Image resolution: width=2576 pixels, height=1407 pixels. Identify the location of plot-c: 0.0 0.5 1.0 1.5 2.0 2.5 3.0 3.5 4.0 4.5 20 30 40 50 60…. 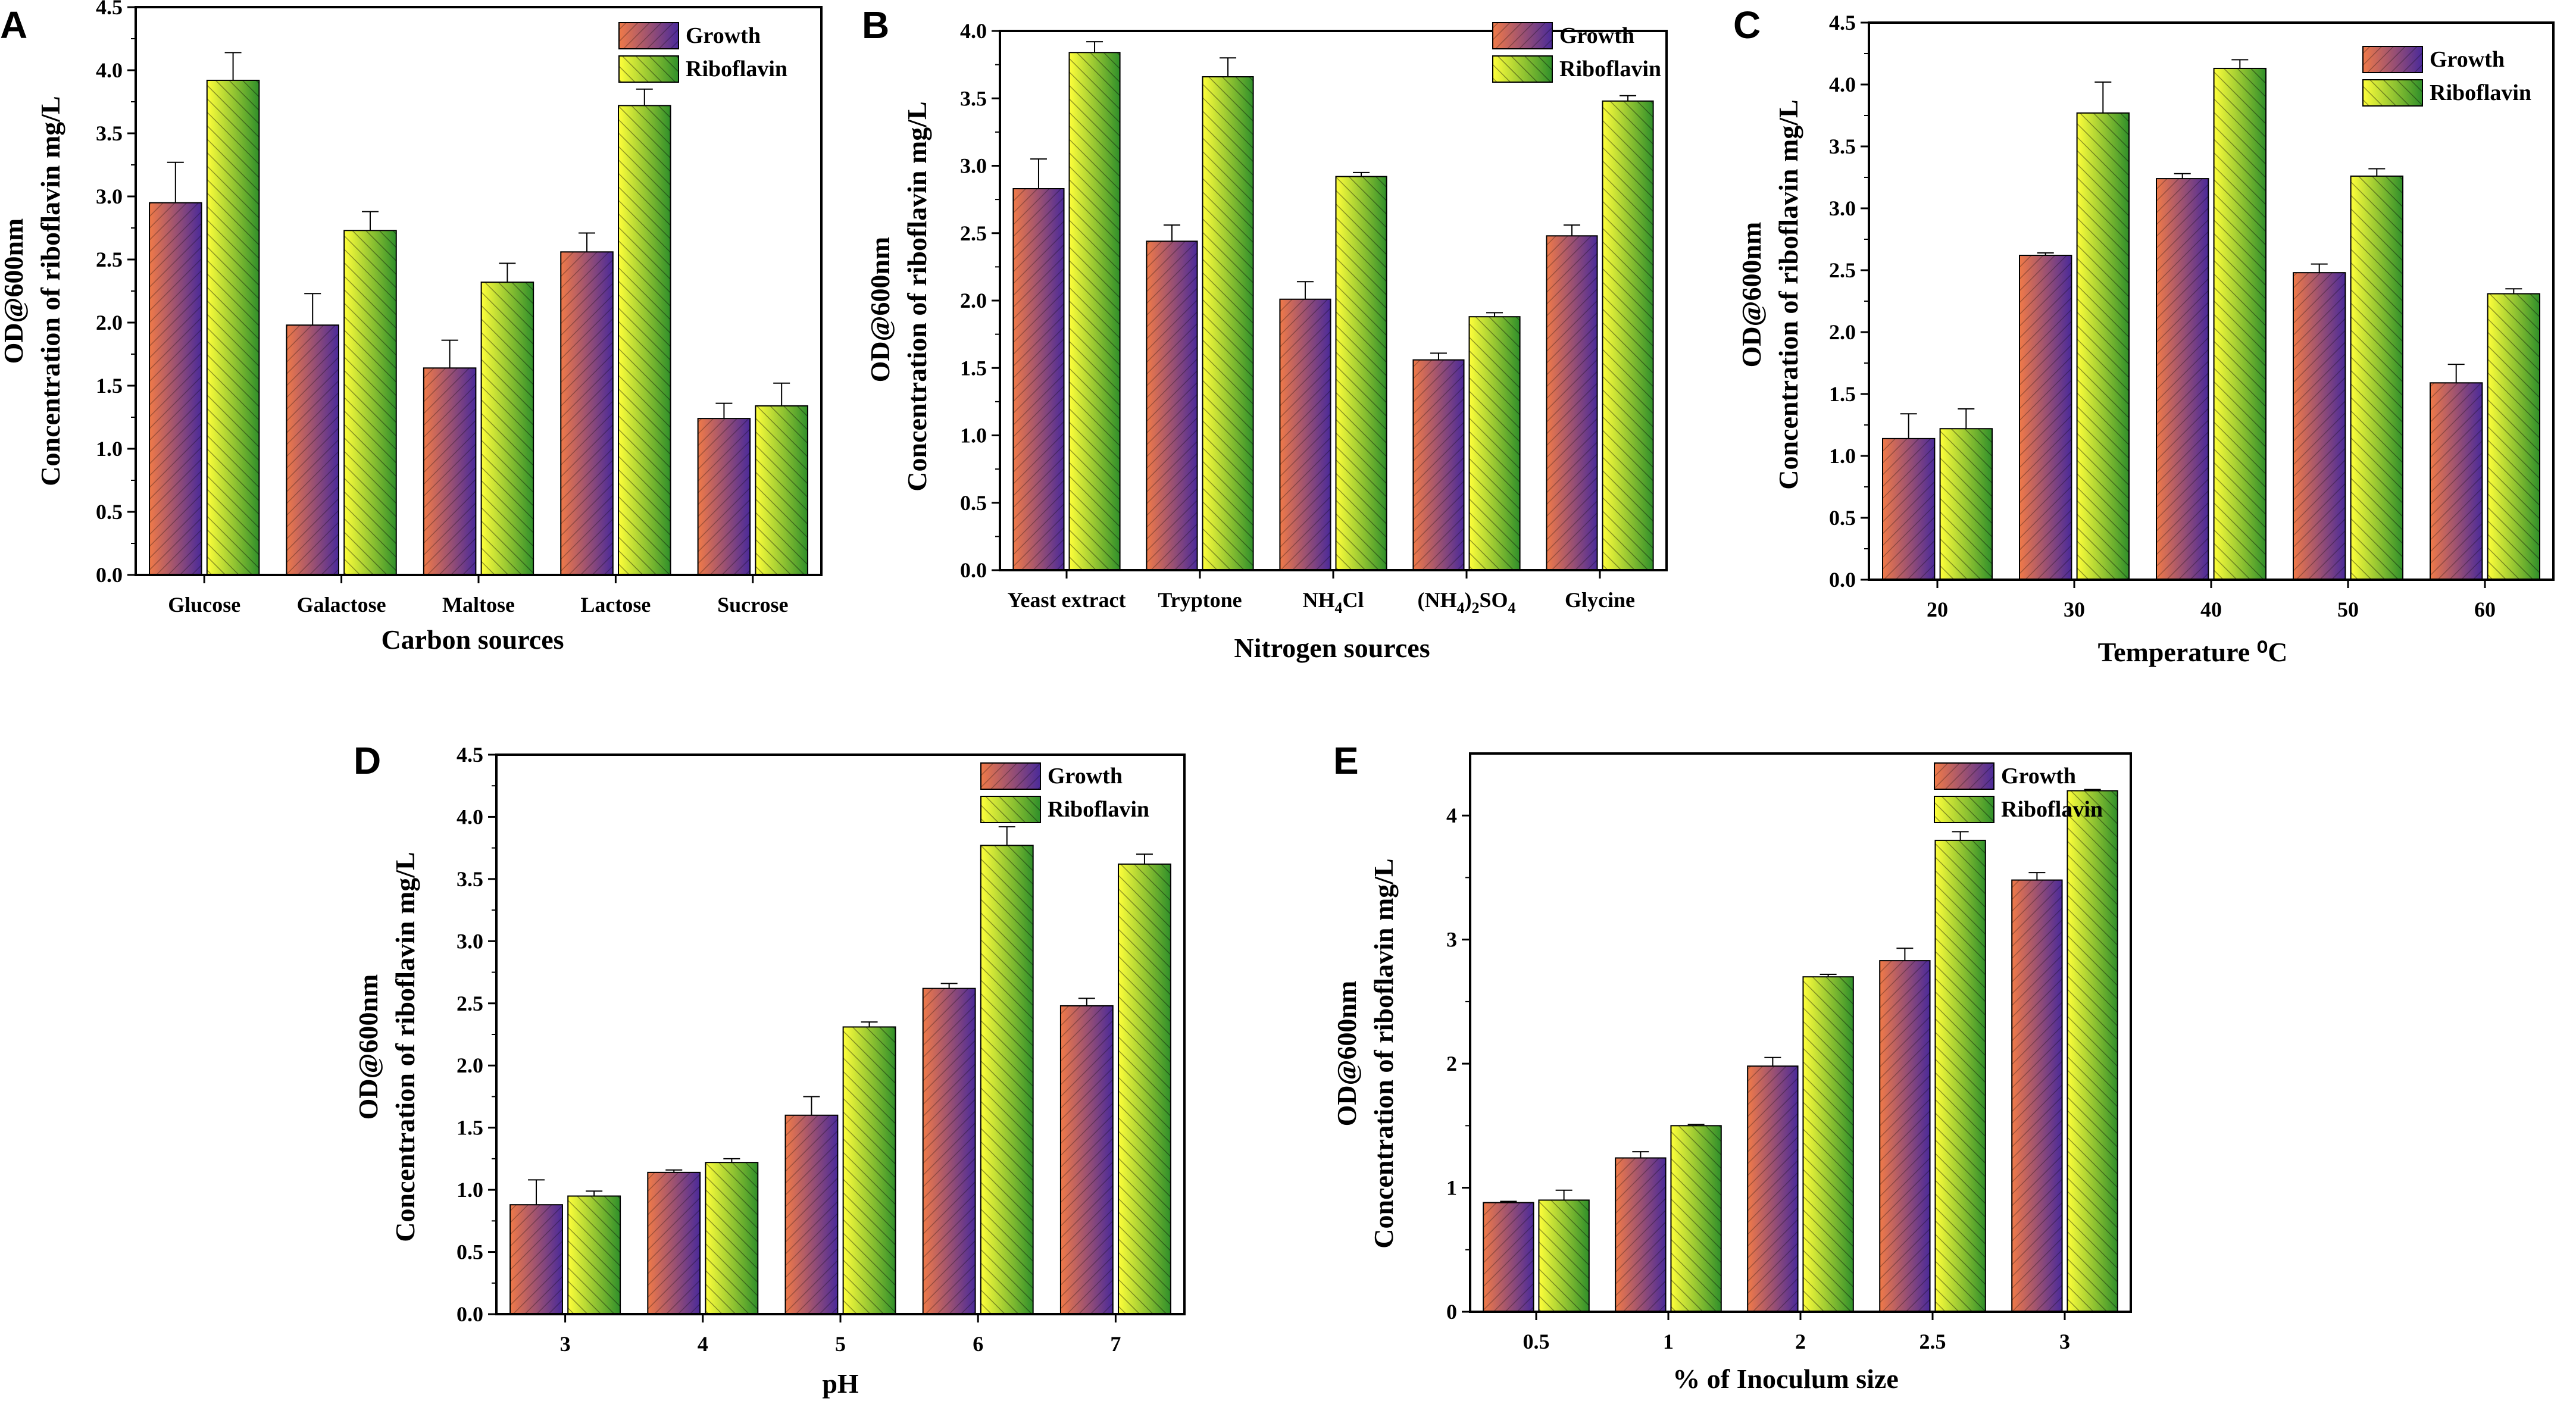
(2192, 316).